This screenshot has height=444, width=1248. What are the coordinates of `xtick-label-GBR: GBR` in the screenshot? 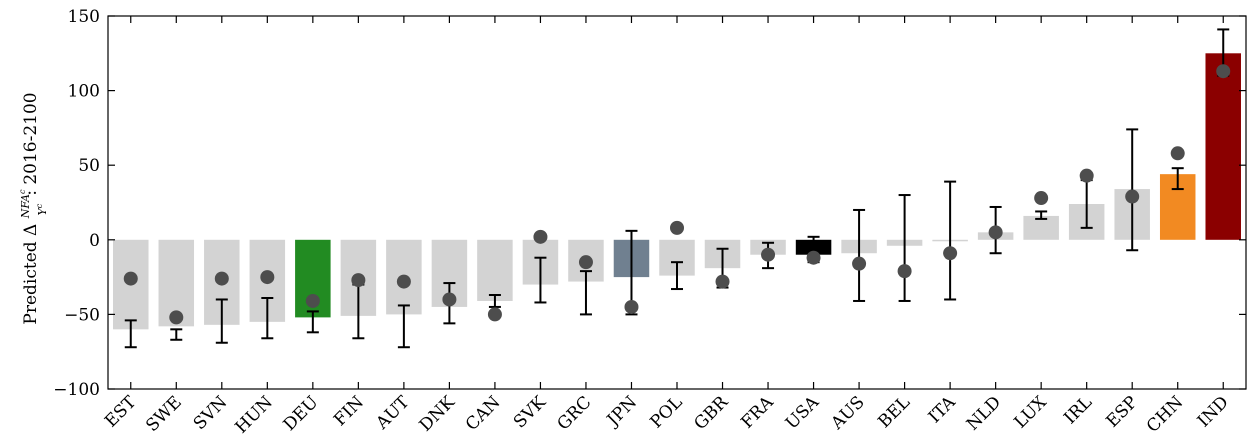 It's located at (711, 413).